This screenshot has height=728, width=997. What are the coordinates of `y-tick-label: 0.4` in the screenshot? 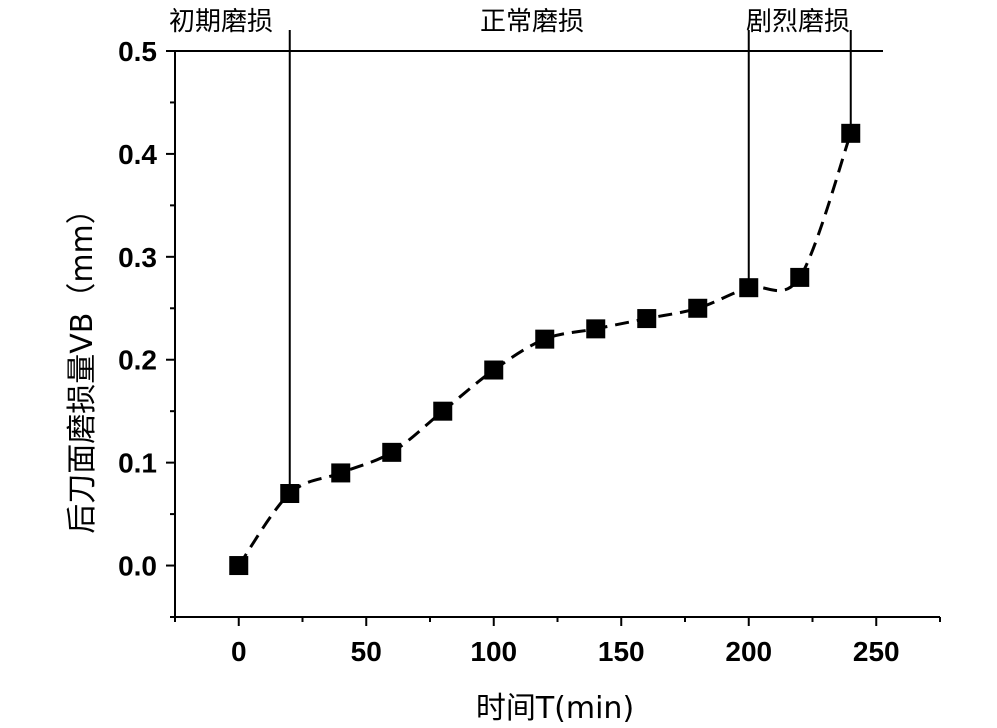 It's located at (137, 154).